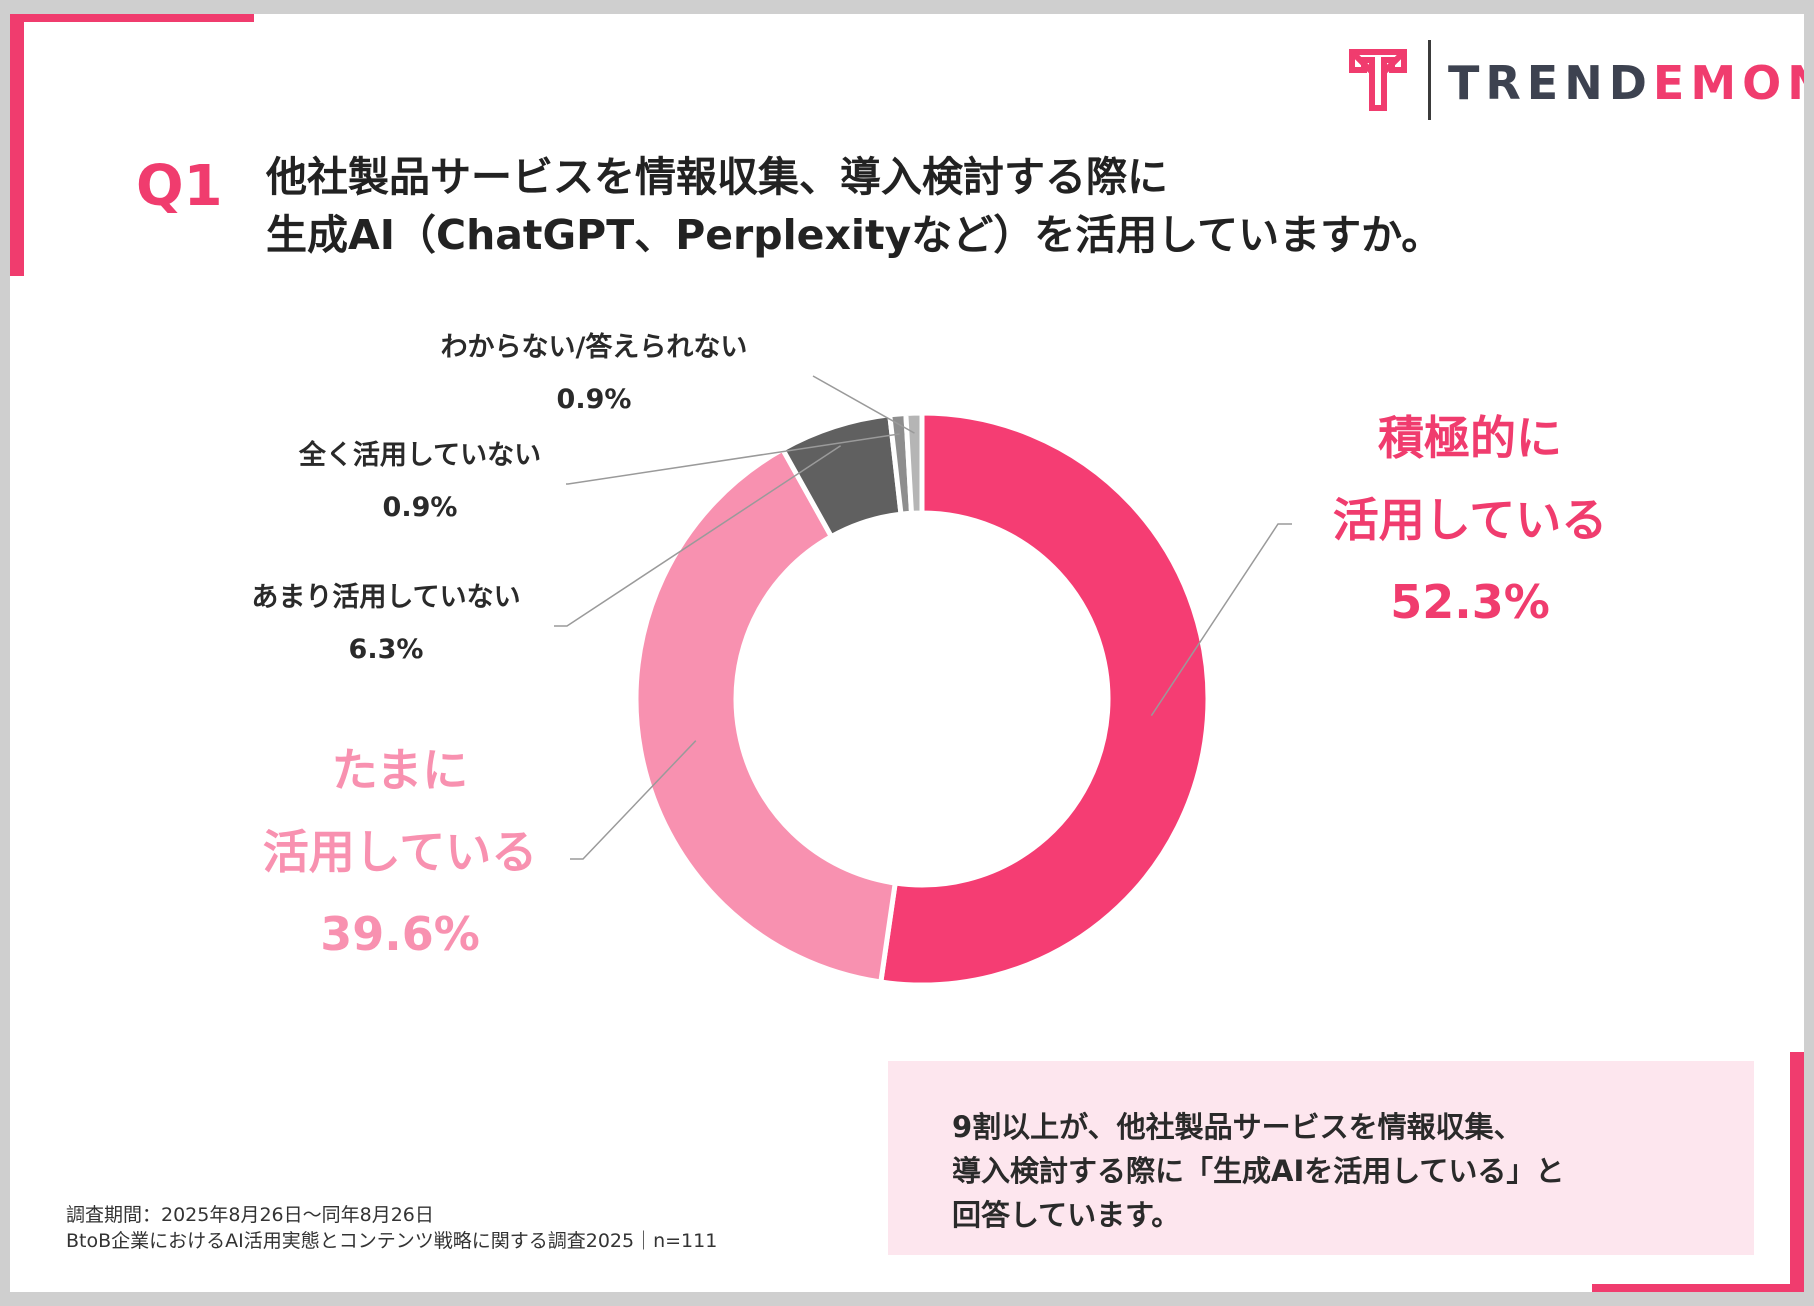 This screenshot has height=1306, width=1814. Describe the element at coordinates (250, 1215) in the screenshot. I see `survey-period: 調査期間：2025年8月26日〜同年8月26日` at that location.